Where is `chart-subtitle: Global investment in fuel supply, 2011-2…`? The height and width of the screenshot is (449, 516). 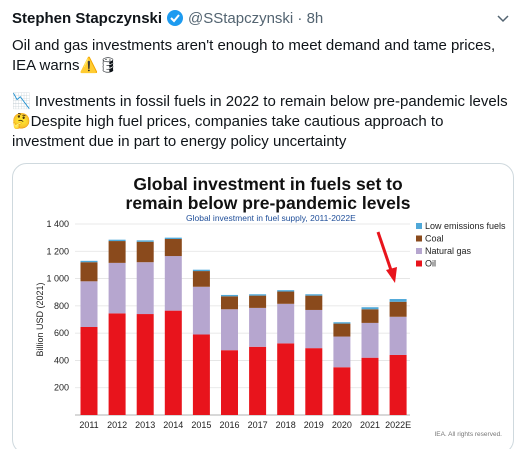
chart-subtitle: Global investment in fuel supply, 2011-2… is located at coordinates (271, 218).